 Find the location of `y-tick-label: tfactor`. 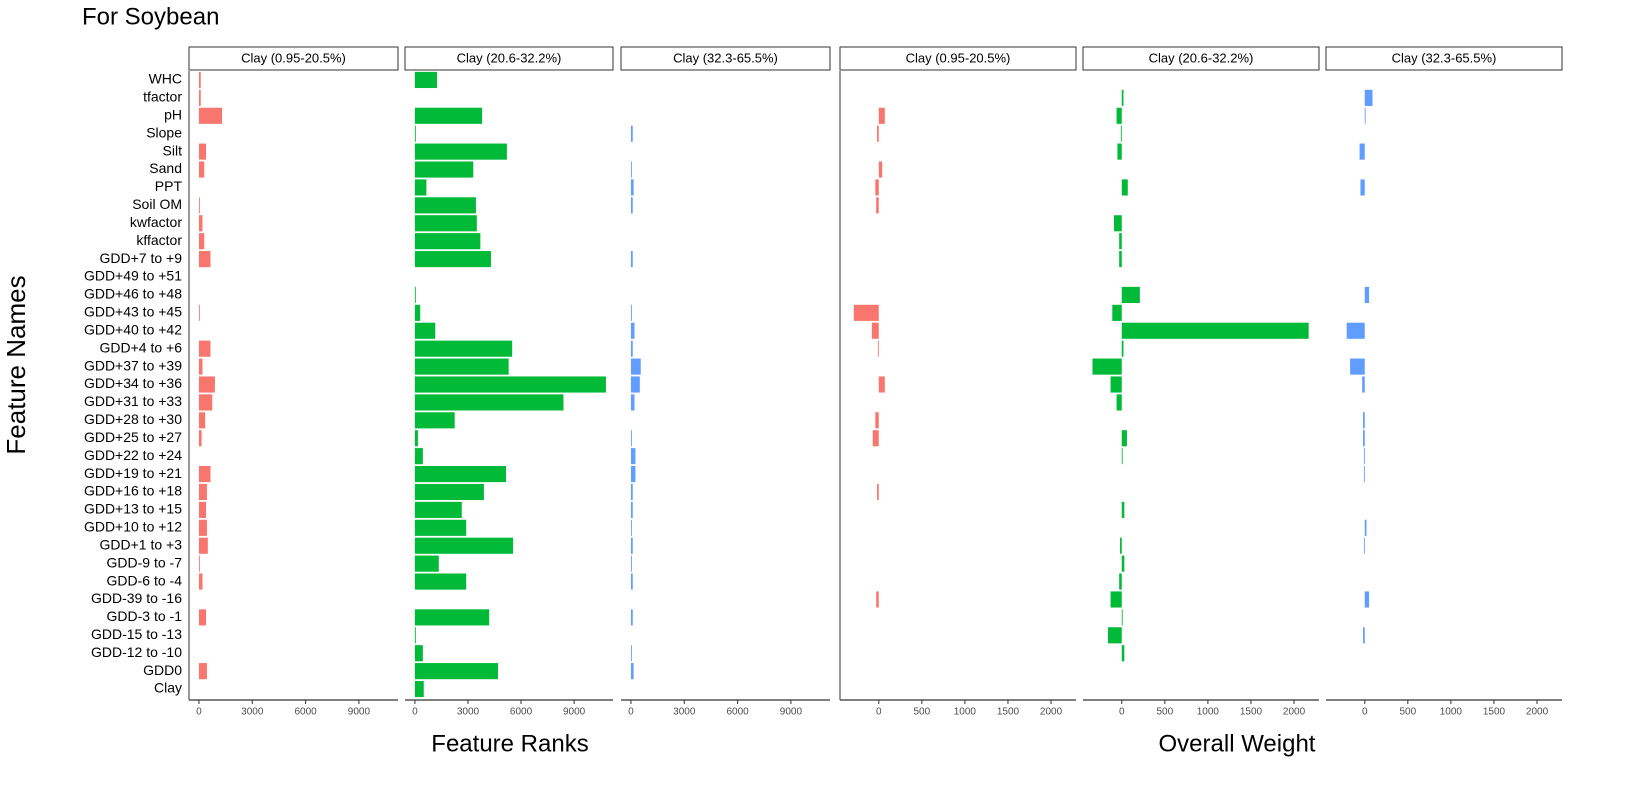

y-tick-label: tfactor is located at coordinates (162, 97).